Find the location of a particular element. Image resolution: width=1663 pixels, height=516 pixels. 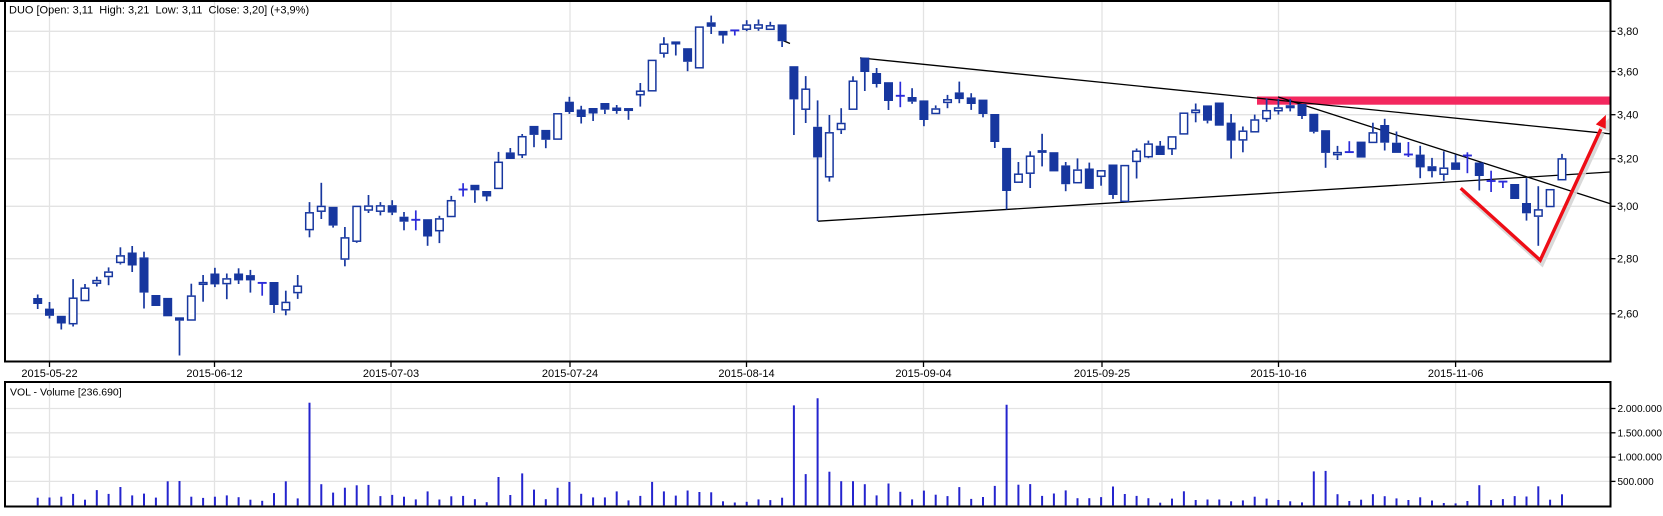

svg-text: 1.000.000 is located at coordinates (1640, 458).